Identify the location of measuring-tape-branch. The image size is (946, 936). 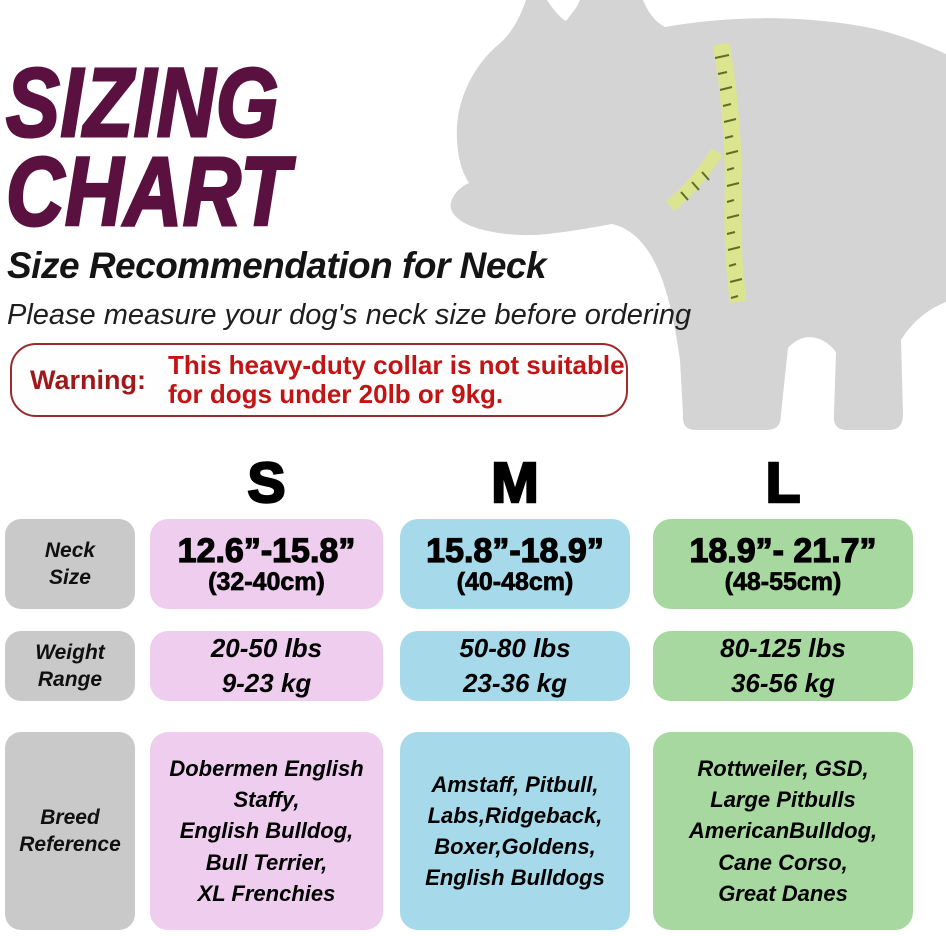
(694, 180).